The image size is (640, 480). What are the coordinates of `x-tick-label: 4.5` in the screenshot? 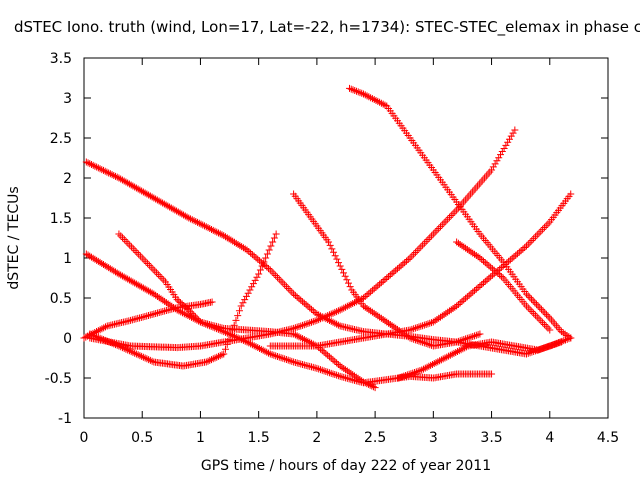 It's located at (608, 438).